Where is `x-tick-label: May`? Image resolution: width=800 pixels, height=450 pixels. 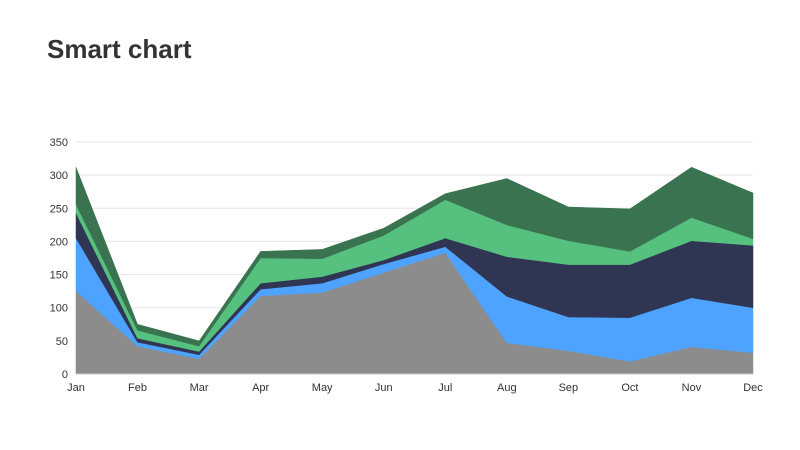
x-tick-label: May is located at coordinates (322, 388).